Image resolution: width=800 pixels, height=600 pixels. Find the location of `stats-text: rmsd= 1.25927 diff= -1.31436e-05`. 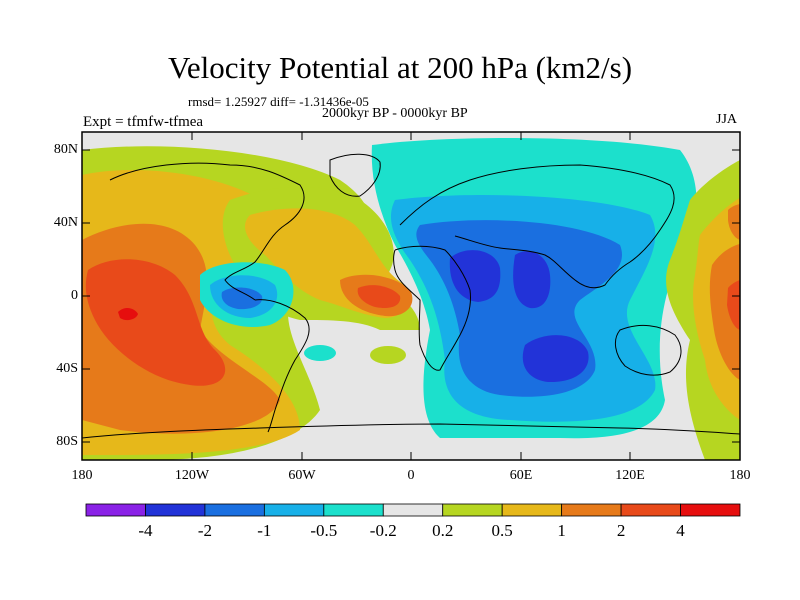

stats-text: rmsd= 1.25927 diff= -1.31436e-05 is located at coordinates (278, 101).